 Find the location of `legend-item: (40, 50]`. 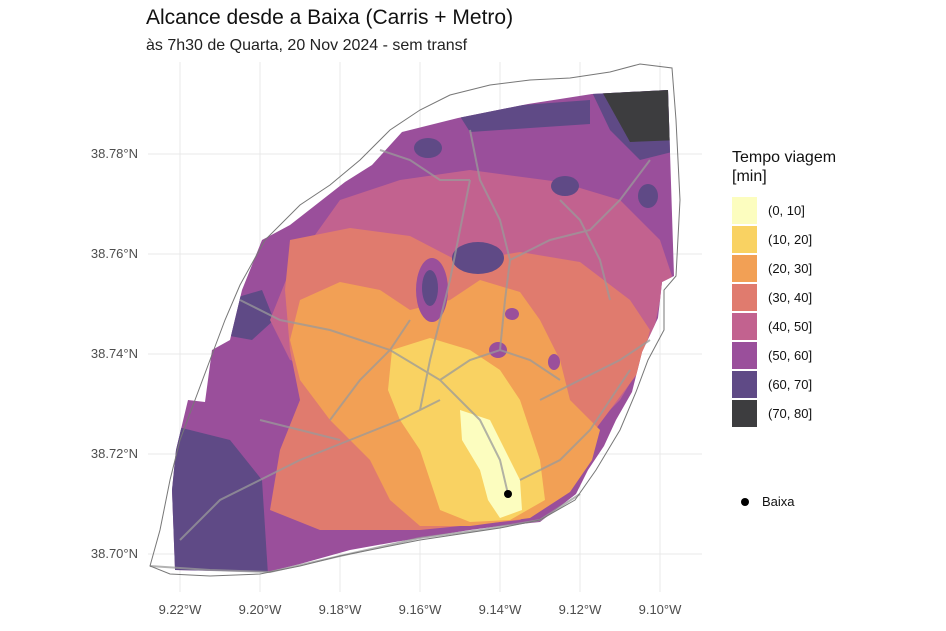

legend-item: (40, 50] is located at coordinates (802, 326).